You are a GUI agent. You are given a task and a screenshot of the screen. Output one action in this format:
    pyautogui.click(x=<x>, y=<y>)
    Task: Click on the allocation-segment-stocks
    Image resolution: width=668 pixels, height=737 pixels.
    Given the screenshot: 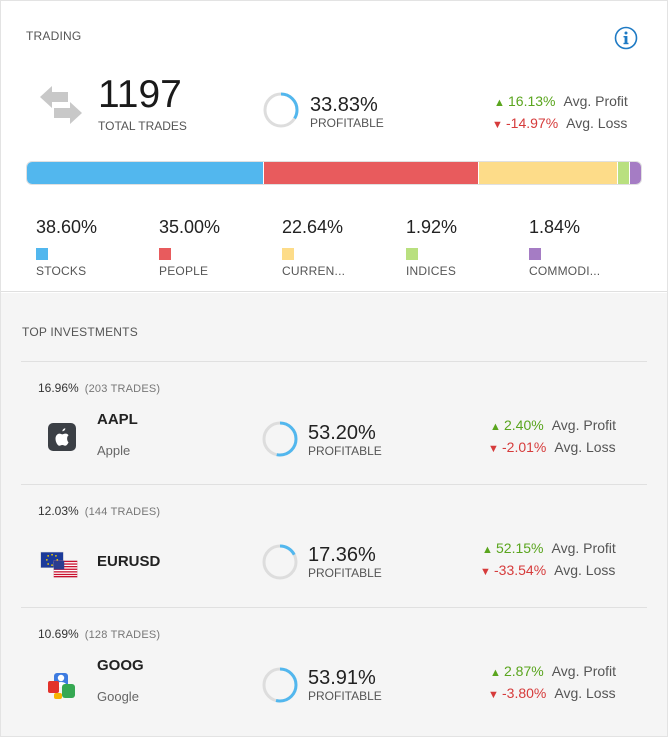 What is the action you would take?
    pyautogui.click(x=145, y=173)
    